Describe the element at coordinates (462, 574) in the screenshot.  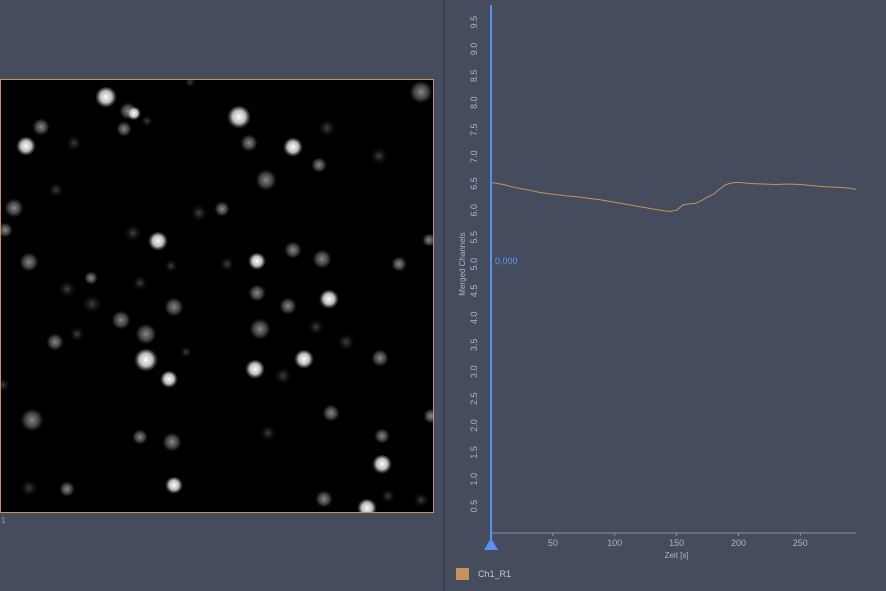
I see `legend-swatch-ch1-r1` at that location.